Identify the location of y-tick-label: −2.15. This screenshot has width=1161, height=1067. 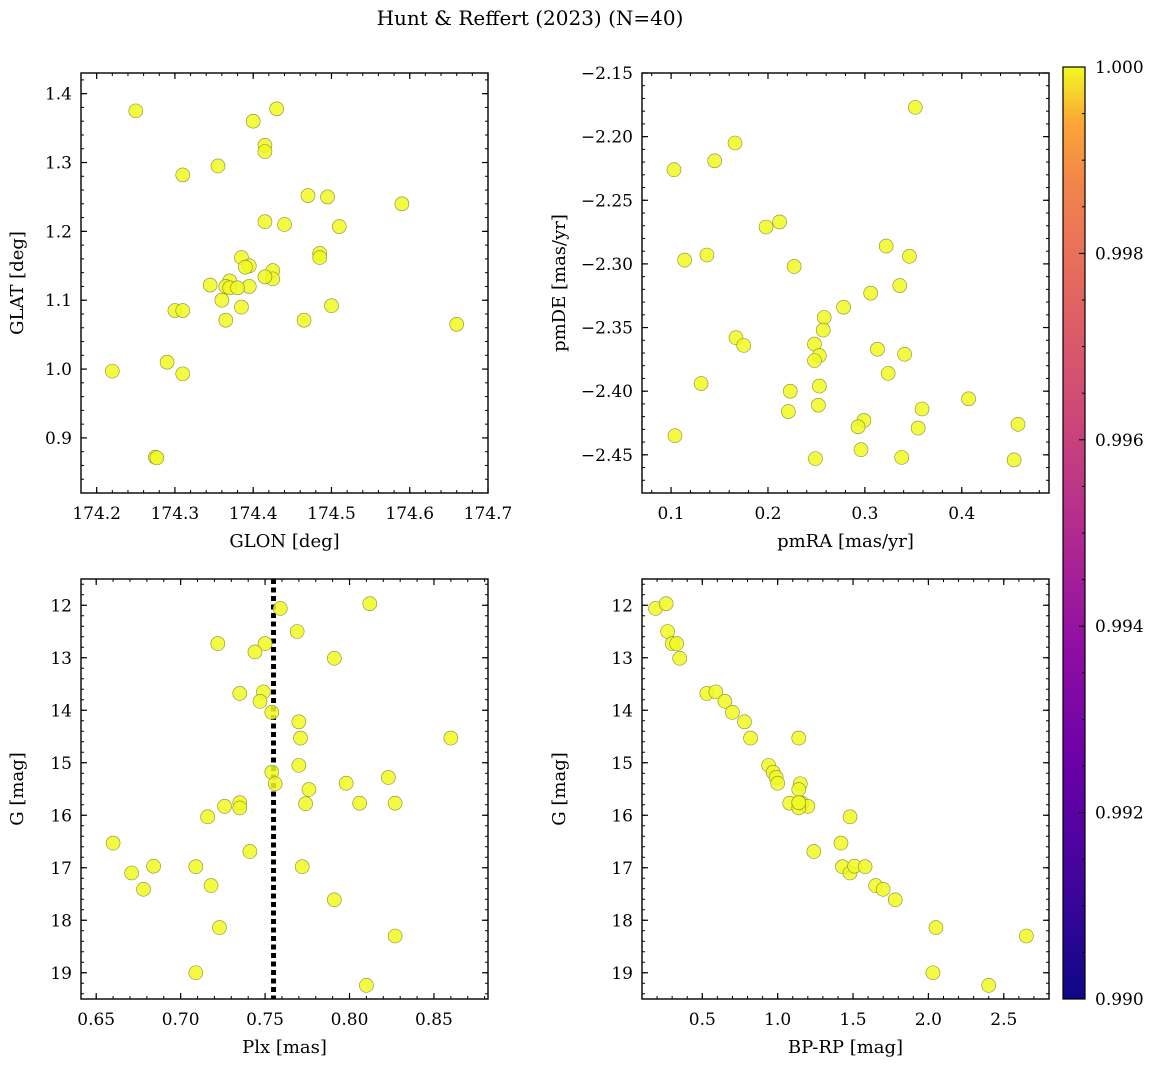
(607, 74).